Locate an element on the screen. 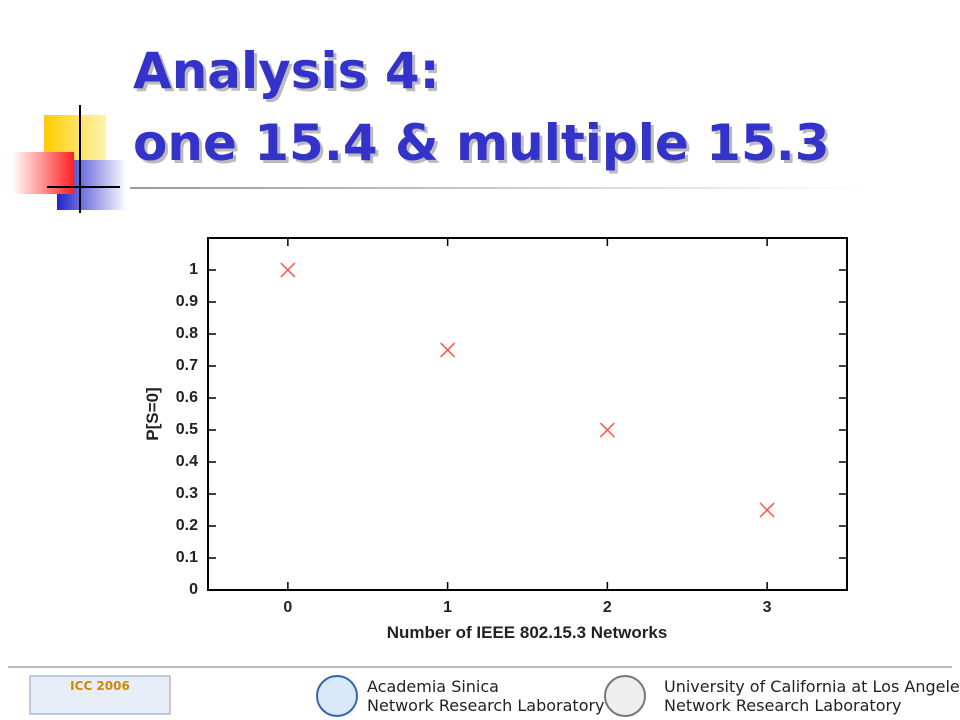  y-axis-label: P[S=0] is located at coordinates (152, 413).